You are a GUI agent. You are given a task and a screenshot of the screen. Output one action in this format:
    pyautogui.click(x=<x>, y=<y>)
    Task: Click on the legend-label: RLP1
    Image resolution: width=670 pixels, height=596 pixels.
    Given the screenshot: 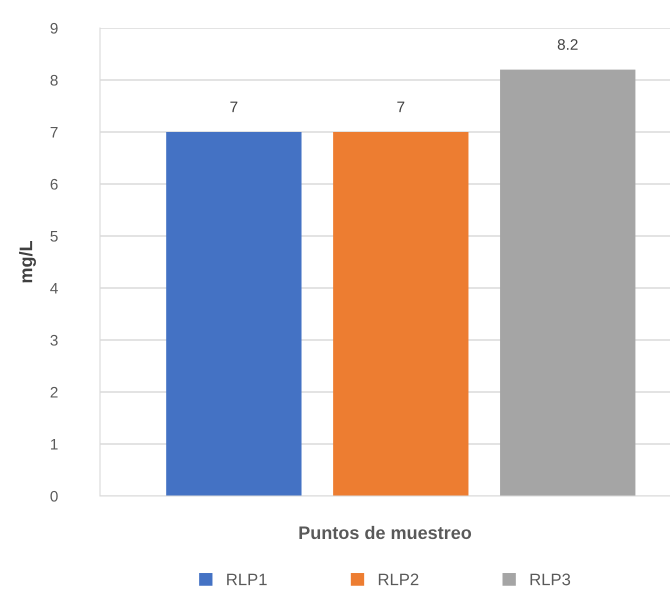 What is the action you would take?
    pyautogui.click(x=247, y=580)
    